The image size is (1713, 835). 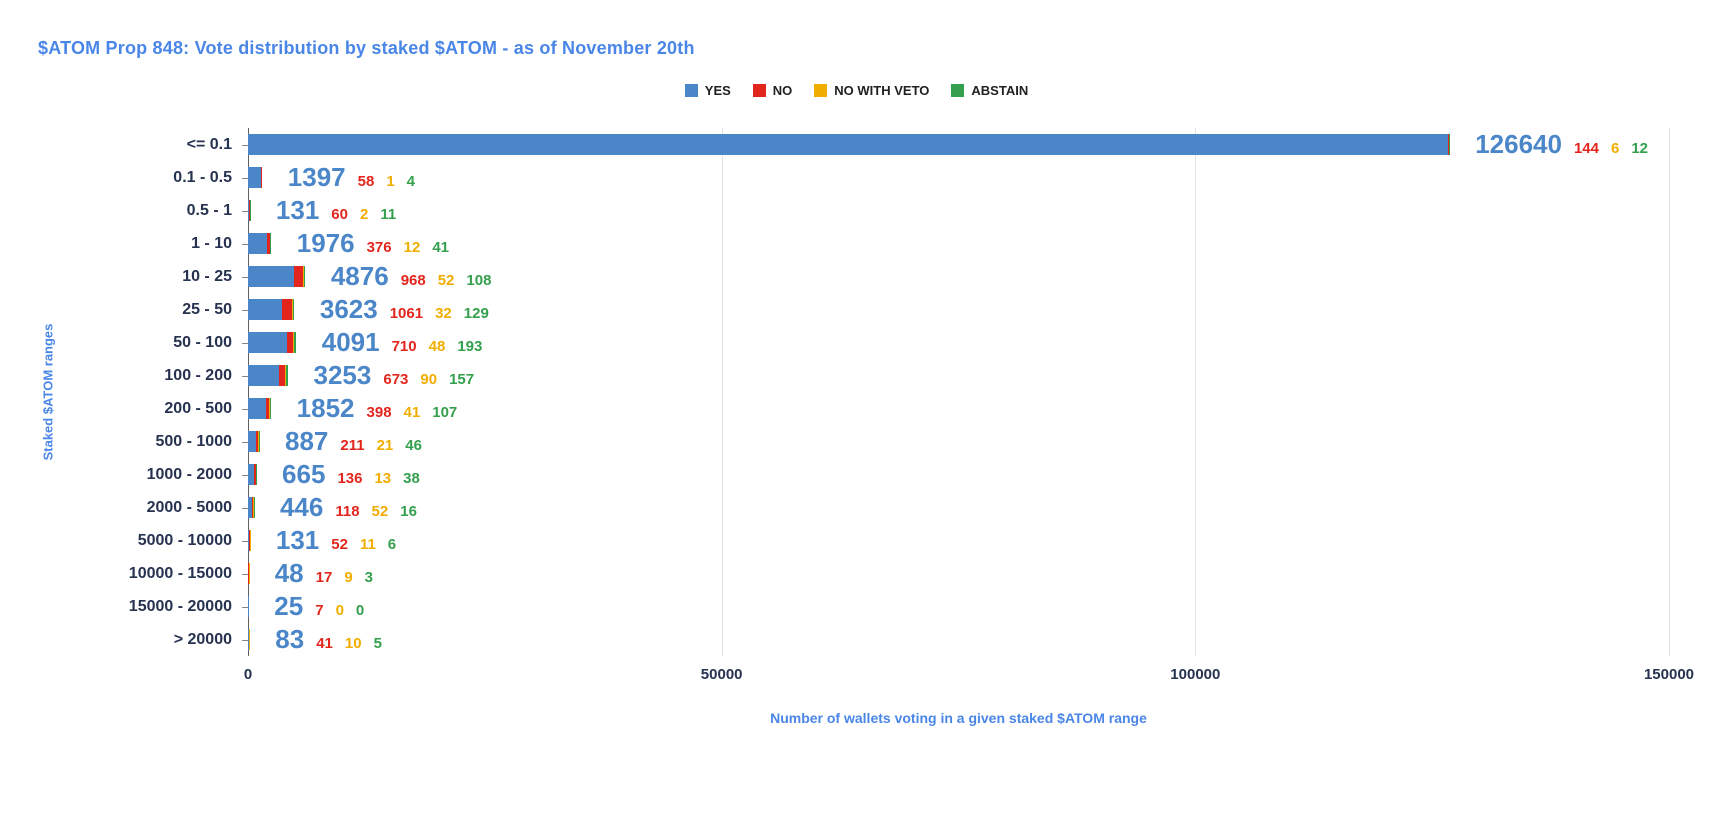 I want to click on category-label: 1000 - 2000, so click(x=189, y=474).